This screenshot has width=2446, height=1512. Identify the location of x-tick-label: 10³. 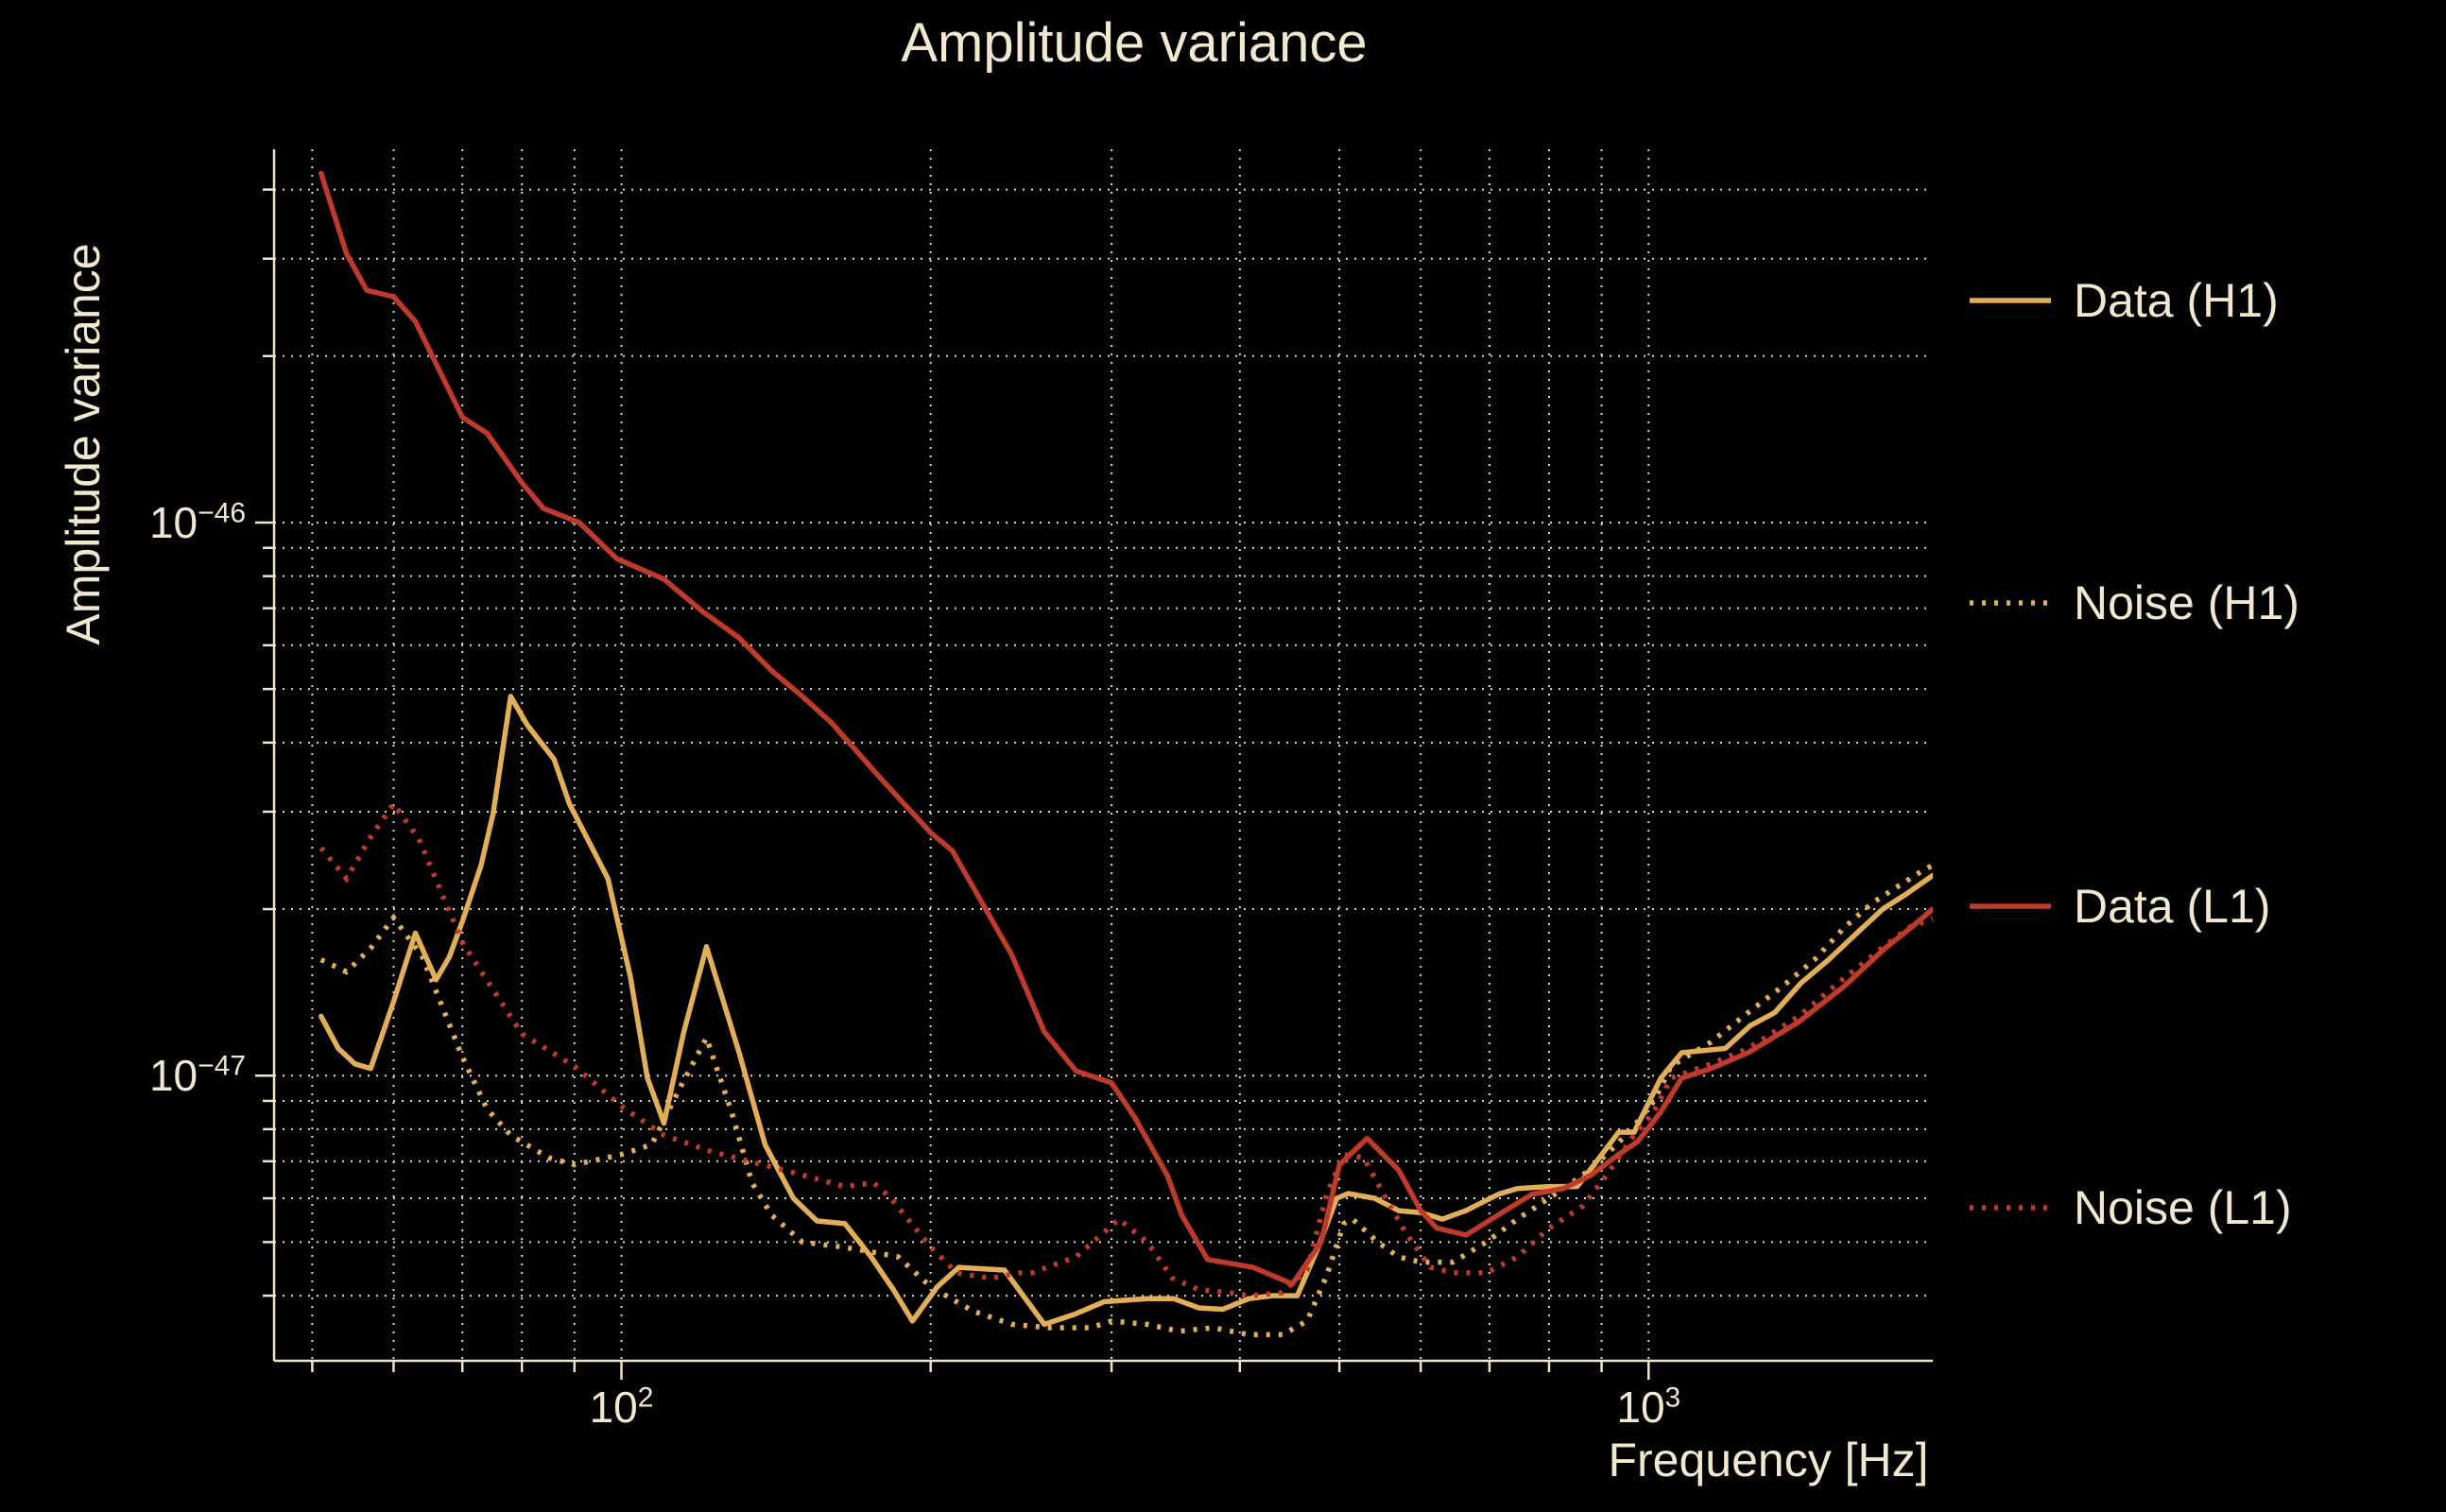
(1648, 1407).